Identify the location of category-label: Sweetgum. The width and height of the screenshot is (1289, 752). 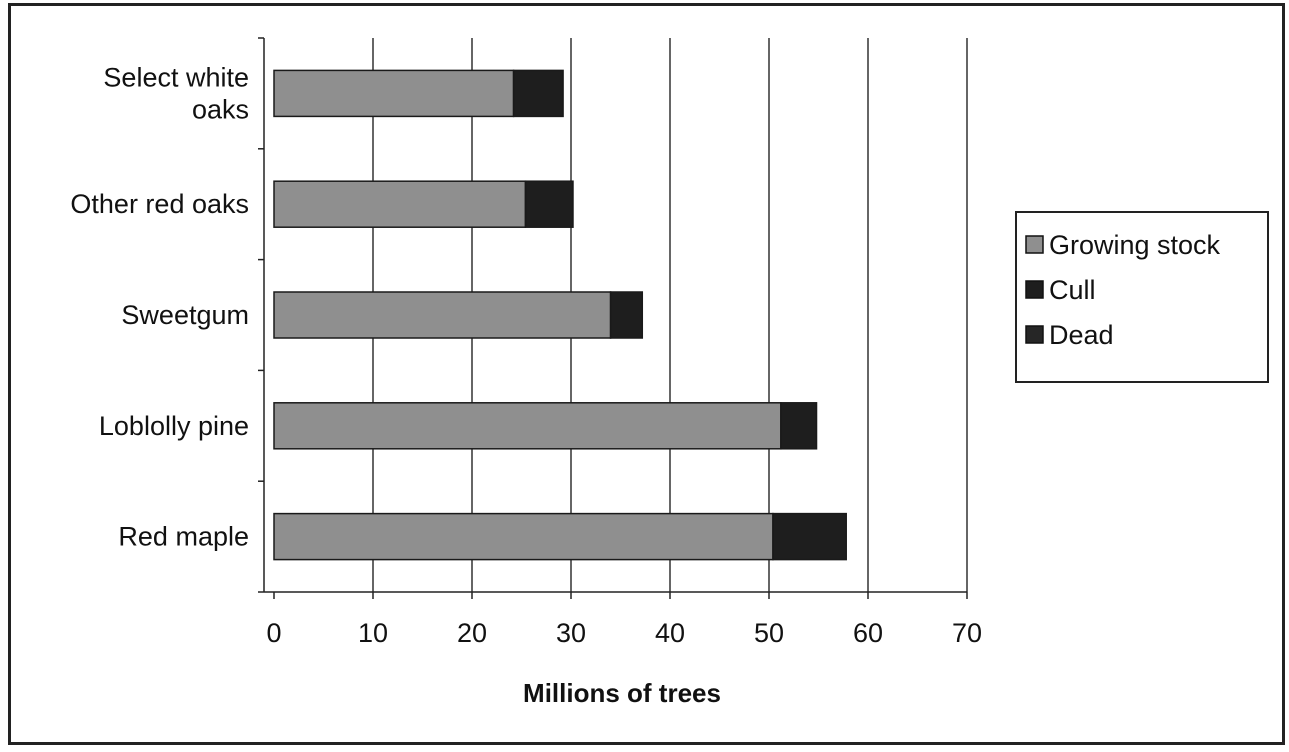
(185, 315).